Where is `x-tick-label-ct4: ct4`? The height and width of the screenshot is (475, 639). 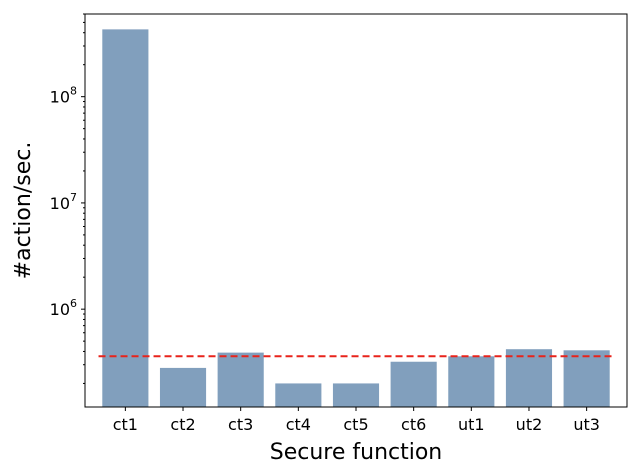 x-tick-label-ct4: ct4 is located at coordinates (298, 424).